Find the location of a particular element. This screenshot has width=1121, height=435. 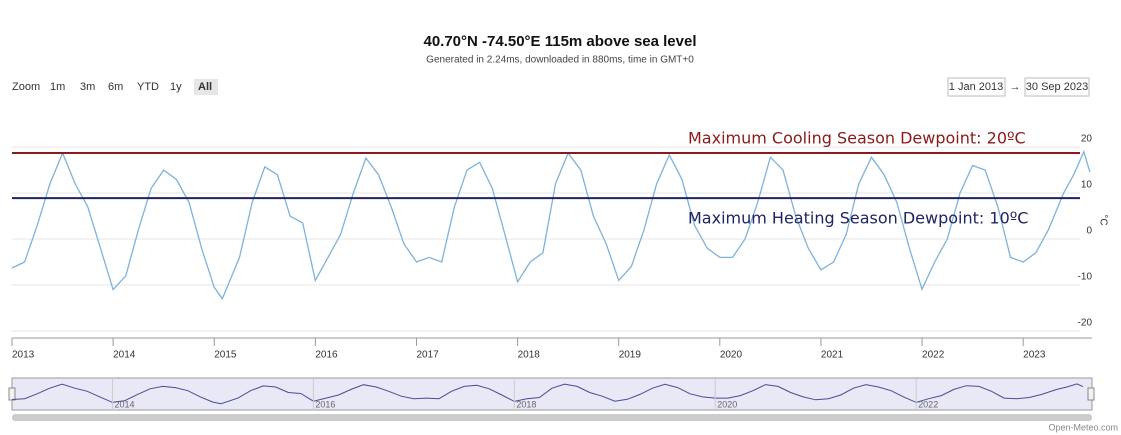

zoom-label: Zoom is located at coordinates (26, 87).